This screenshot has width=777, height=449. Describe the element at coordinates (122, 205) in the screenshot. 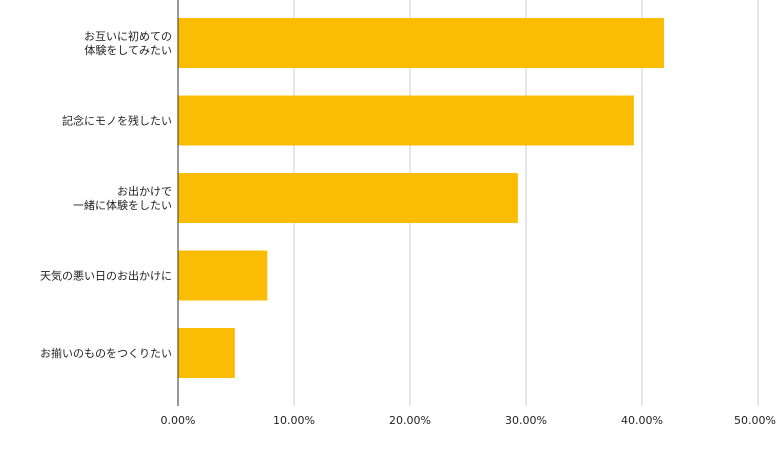

I see `category-label: 一緒に体験をしたい` at that location.